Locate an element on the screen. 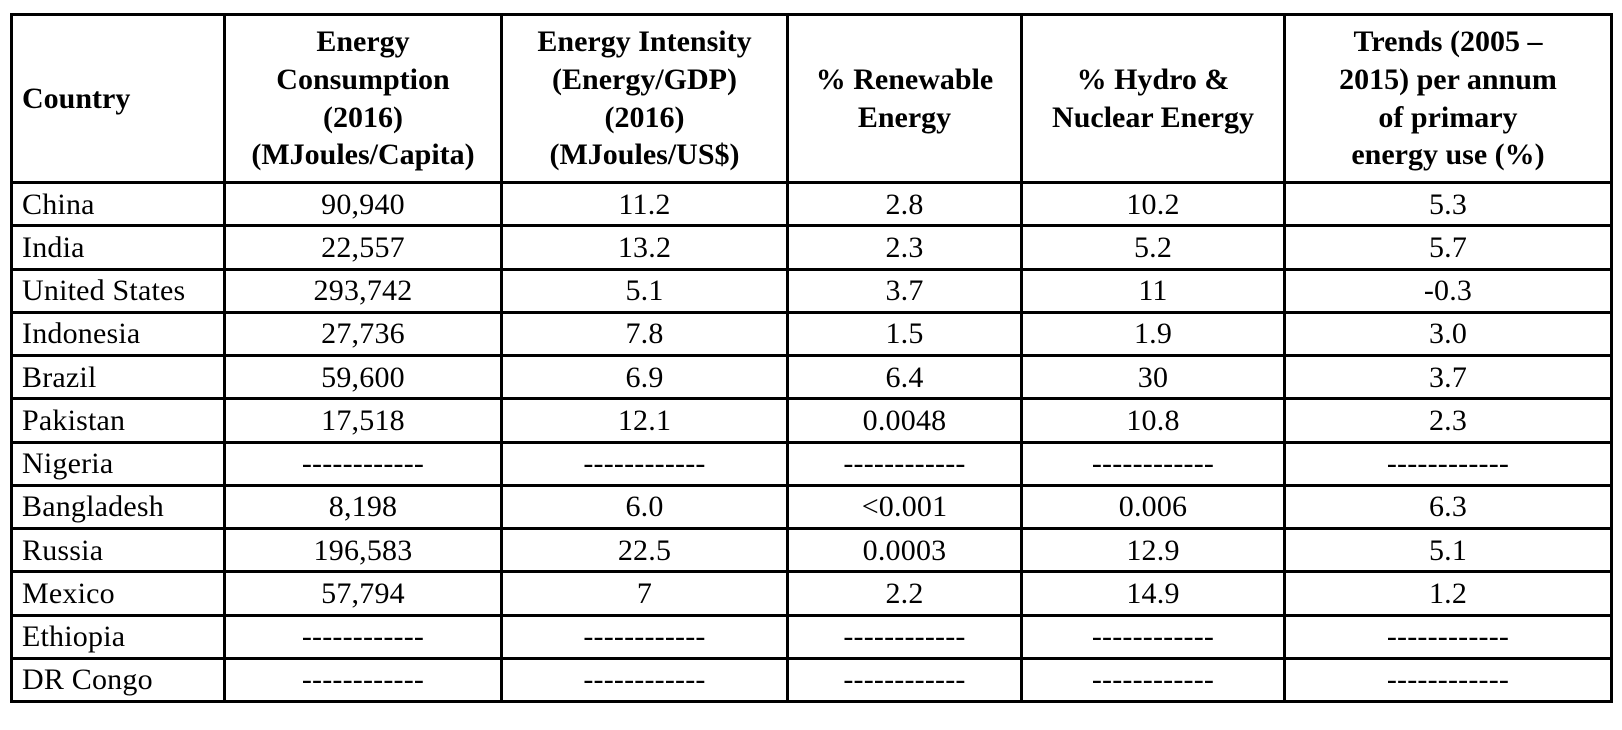 The height and width of the screenshot is (730, 1622). country-cell: Indonesia is located at coordinates (118, 334).